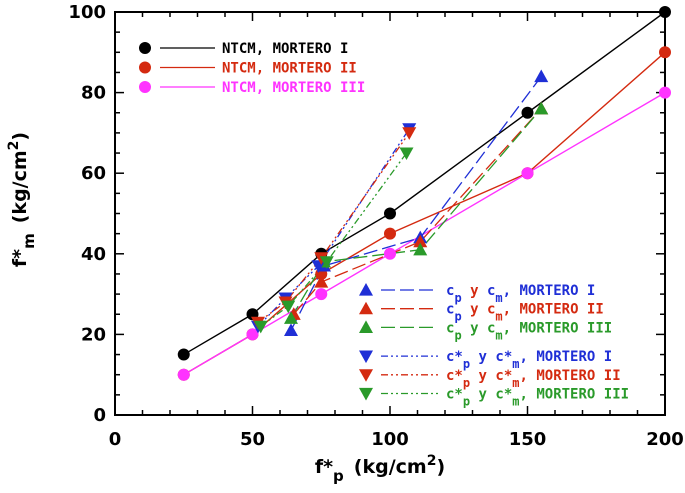 The height and width of the screenshot is (493, 685). I want to click on legend-item: NTCM, MORTERO III, so click(252, 88).